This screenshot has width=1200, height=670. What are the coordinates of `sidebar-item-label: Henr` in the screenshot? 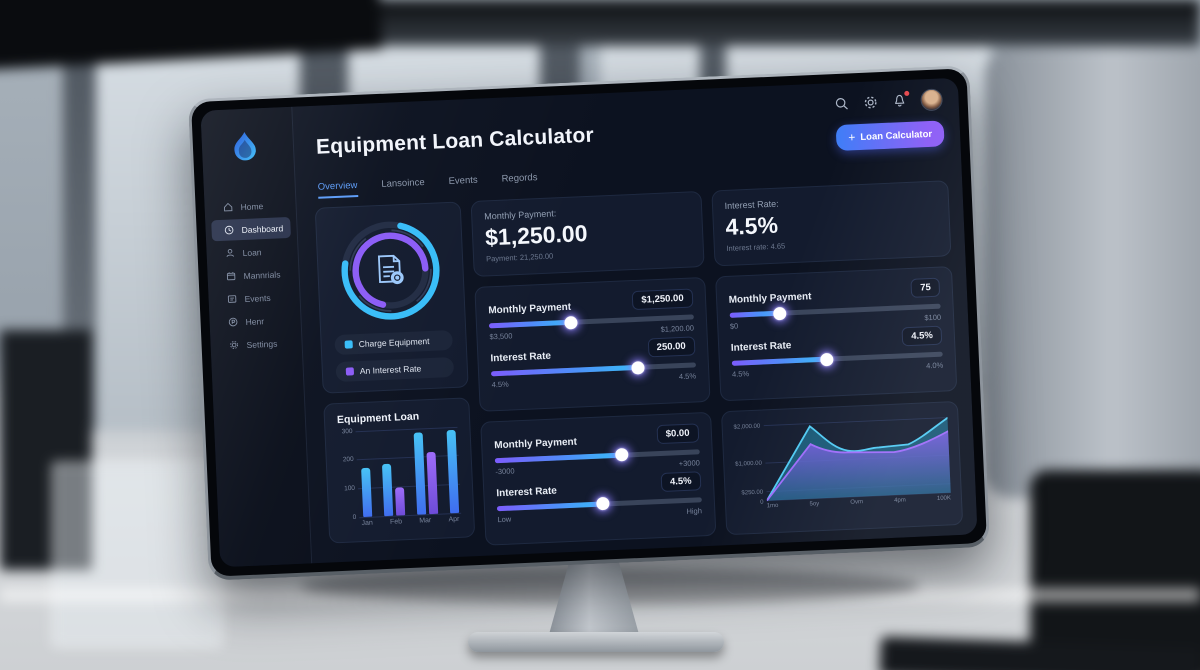 It's located at (255, 321).